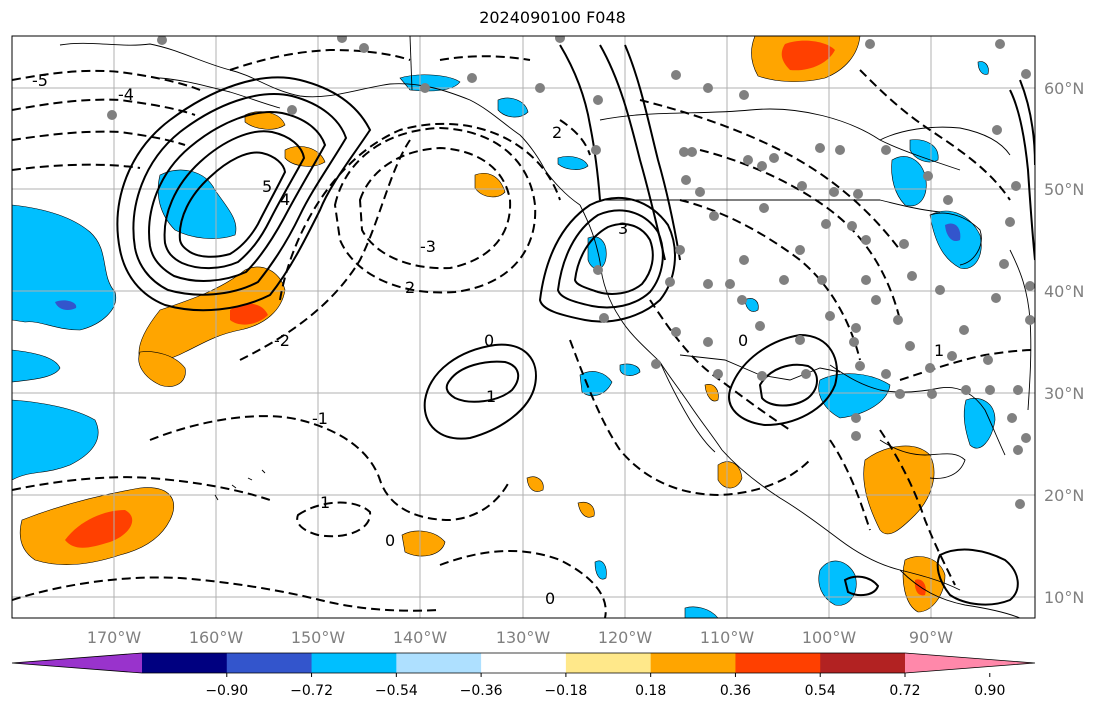 This screenshot has height=712, width=1105. Describe the element at coordinates (970, 663) in the screenshot. I see `colorbar-extend-max` at that location.